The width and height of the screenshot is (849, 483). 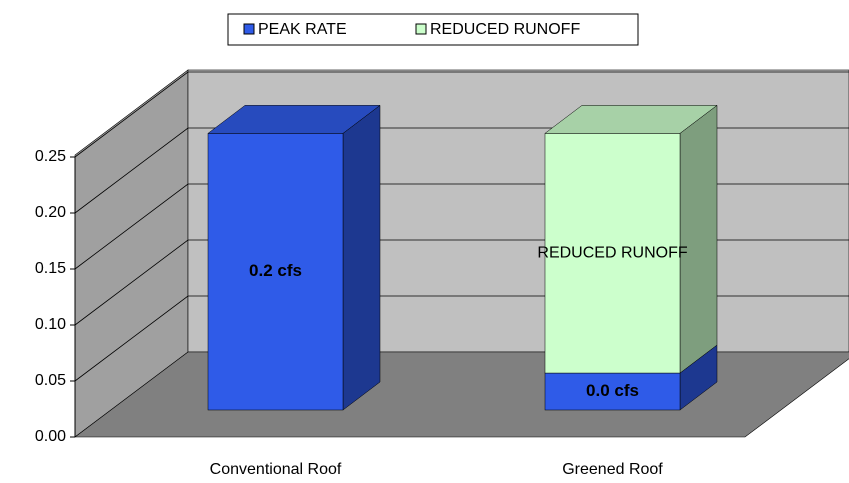 I want to click on x-tick-label: Greened Roof, so click(x=612, y=469).